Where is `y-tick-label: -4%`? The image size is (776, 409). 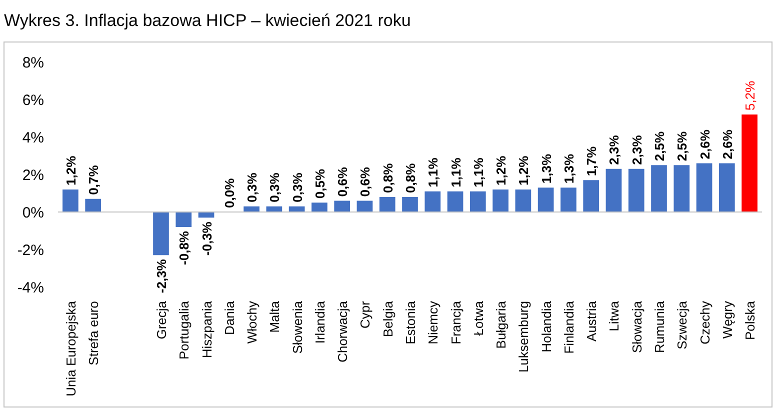
y-tick-label: -4% is located at coordinates (30, 287).